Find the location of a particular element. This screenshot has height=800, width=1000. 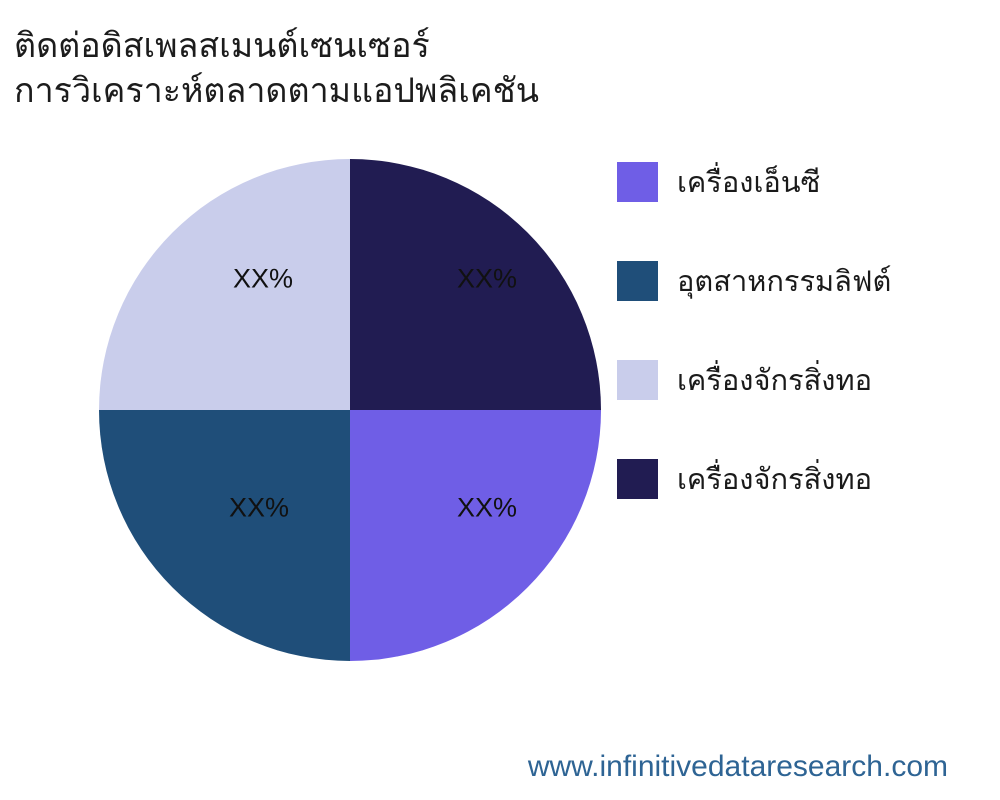

chart-title-line1: ติดต่อดิสเพลสเมนต์เซนเซอร์ is located at coordinates (222, 46).